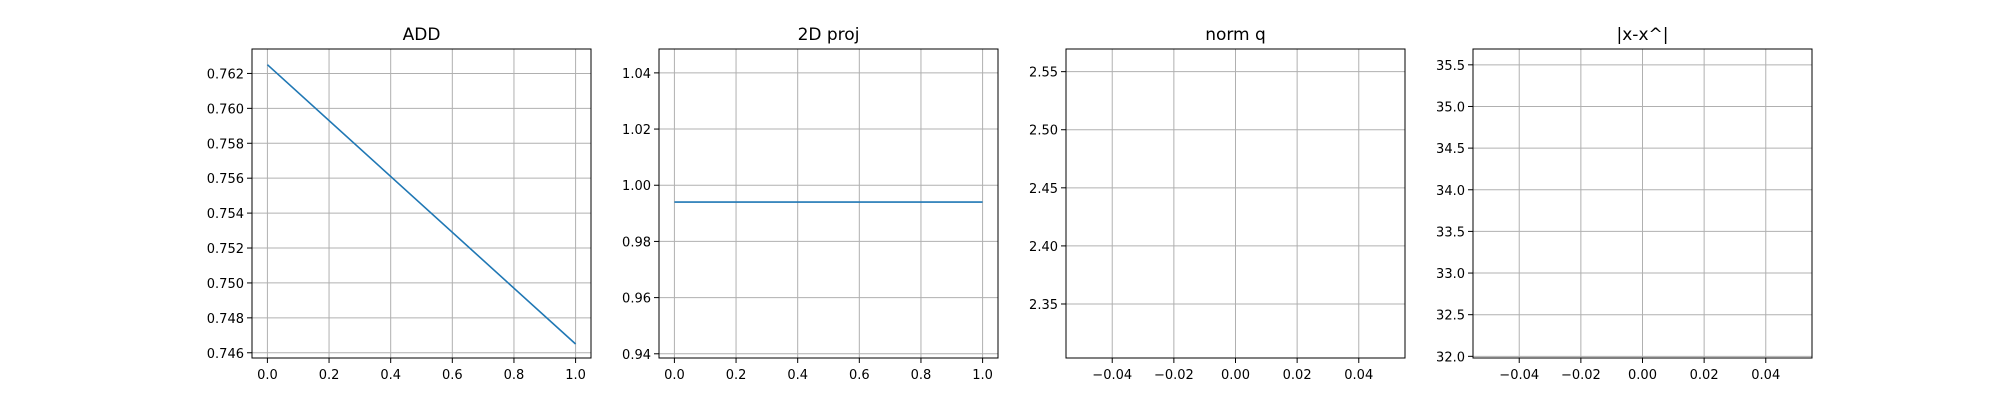 This screenshot has width=2000, height=400. Describe the element at coordinates (225, 284) in the screenshot. I see `y-tick-label: 0.750` at that location.